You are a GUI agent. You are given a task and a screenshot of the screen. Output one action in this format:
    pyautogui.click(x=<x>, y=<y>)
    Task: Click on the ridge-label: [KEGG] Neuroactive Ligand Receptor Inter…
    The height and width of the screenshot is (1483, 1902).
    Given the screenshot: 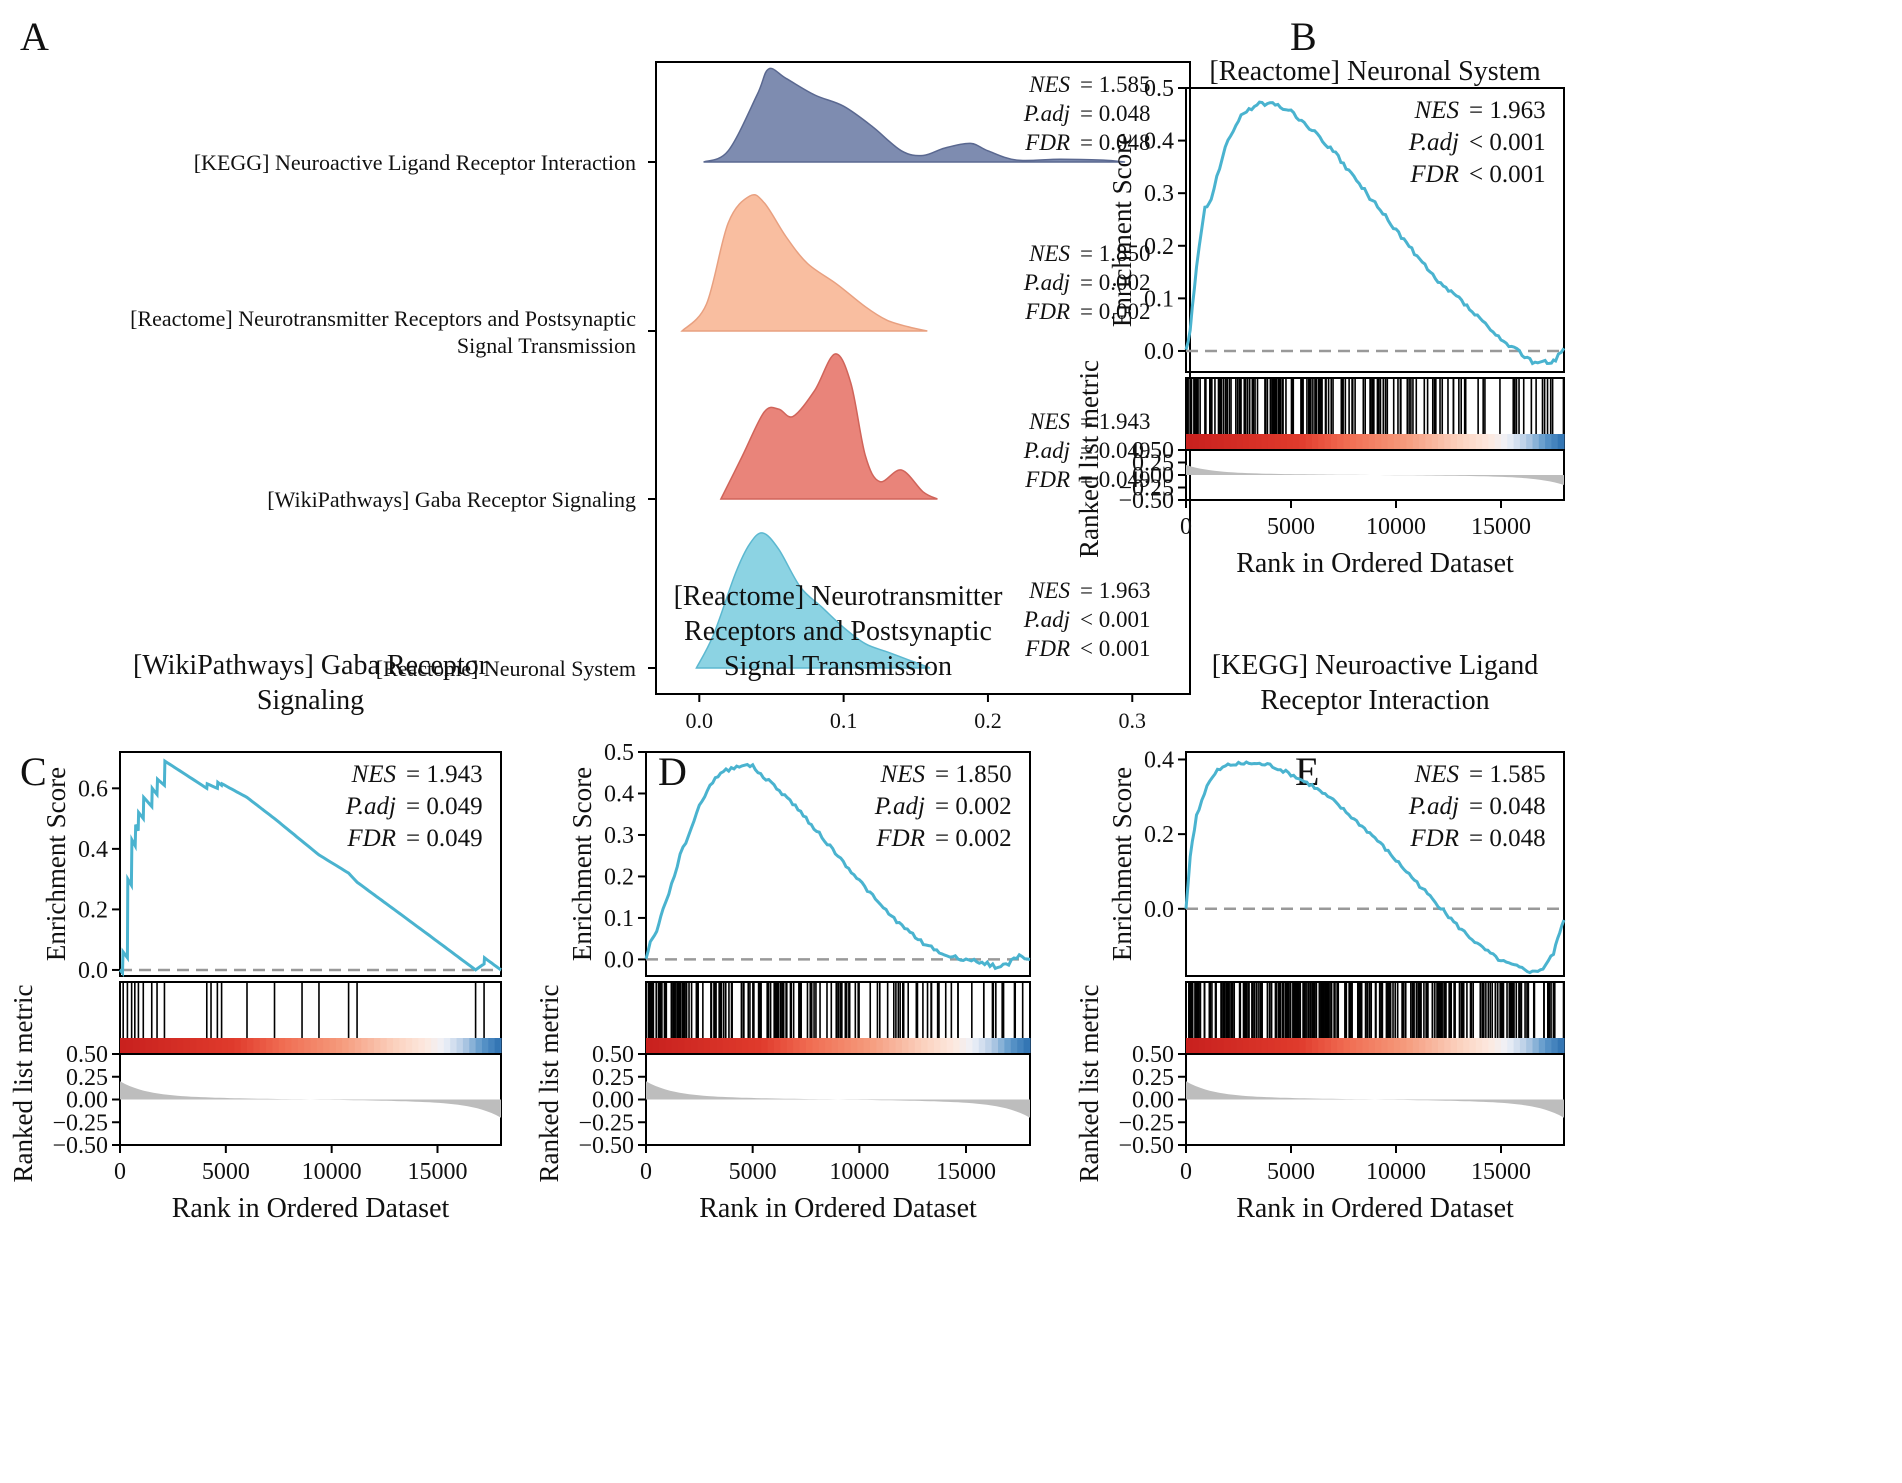 What is the action you would take?
    pyautogui.click(x=415, y=162)
    